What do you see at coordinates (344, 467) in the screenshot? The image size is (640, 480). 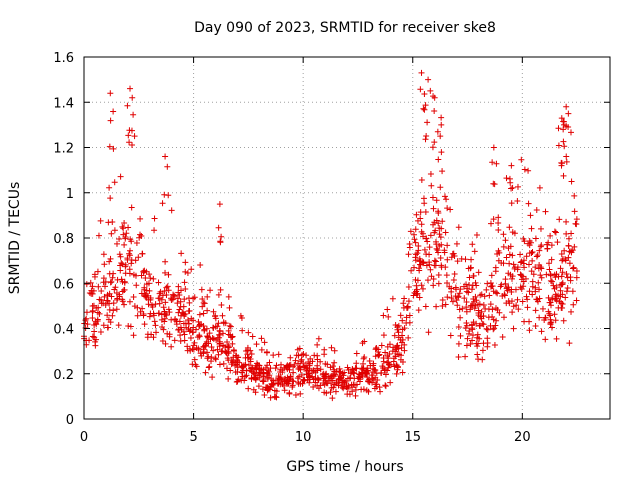 I see `x-axis-label: GPS time / hours` at bounding box center [344, 467].